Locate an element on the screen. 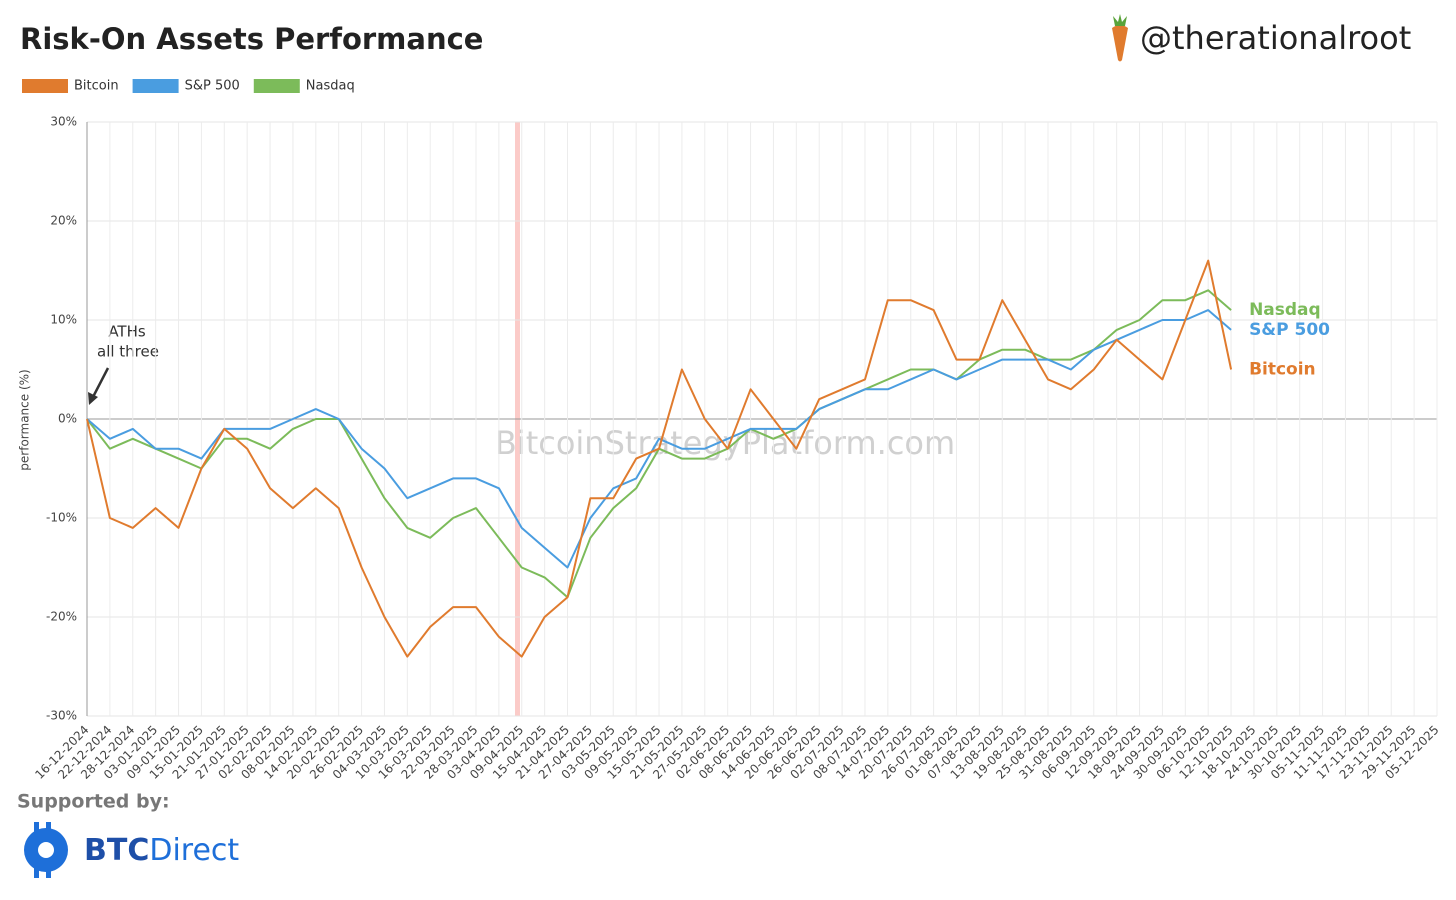 This screenshot has height=900, width=1456. y-tick-label: 30% is located at coordinates (63, 122).